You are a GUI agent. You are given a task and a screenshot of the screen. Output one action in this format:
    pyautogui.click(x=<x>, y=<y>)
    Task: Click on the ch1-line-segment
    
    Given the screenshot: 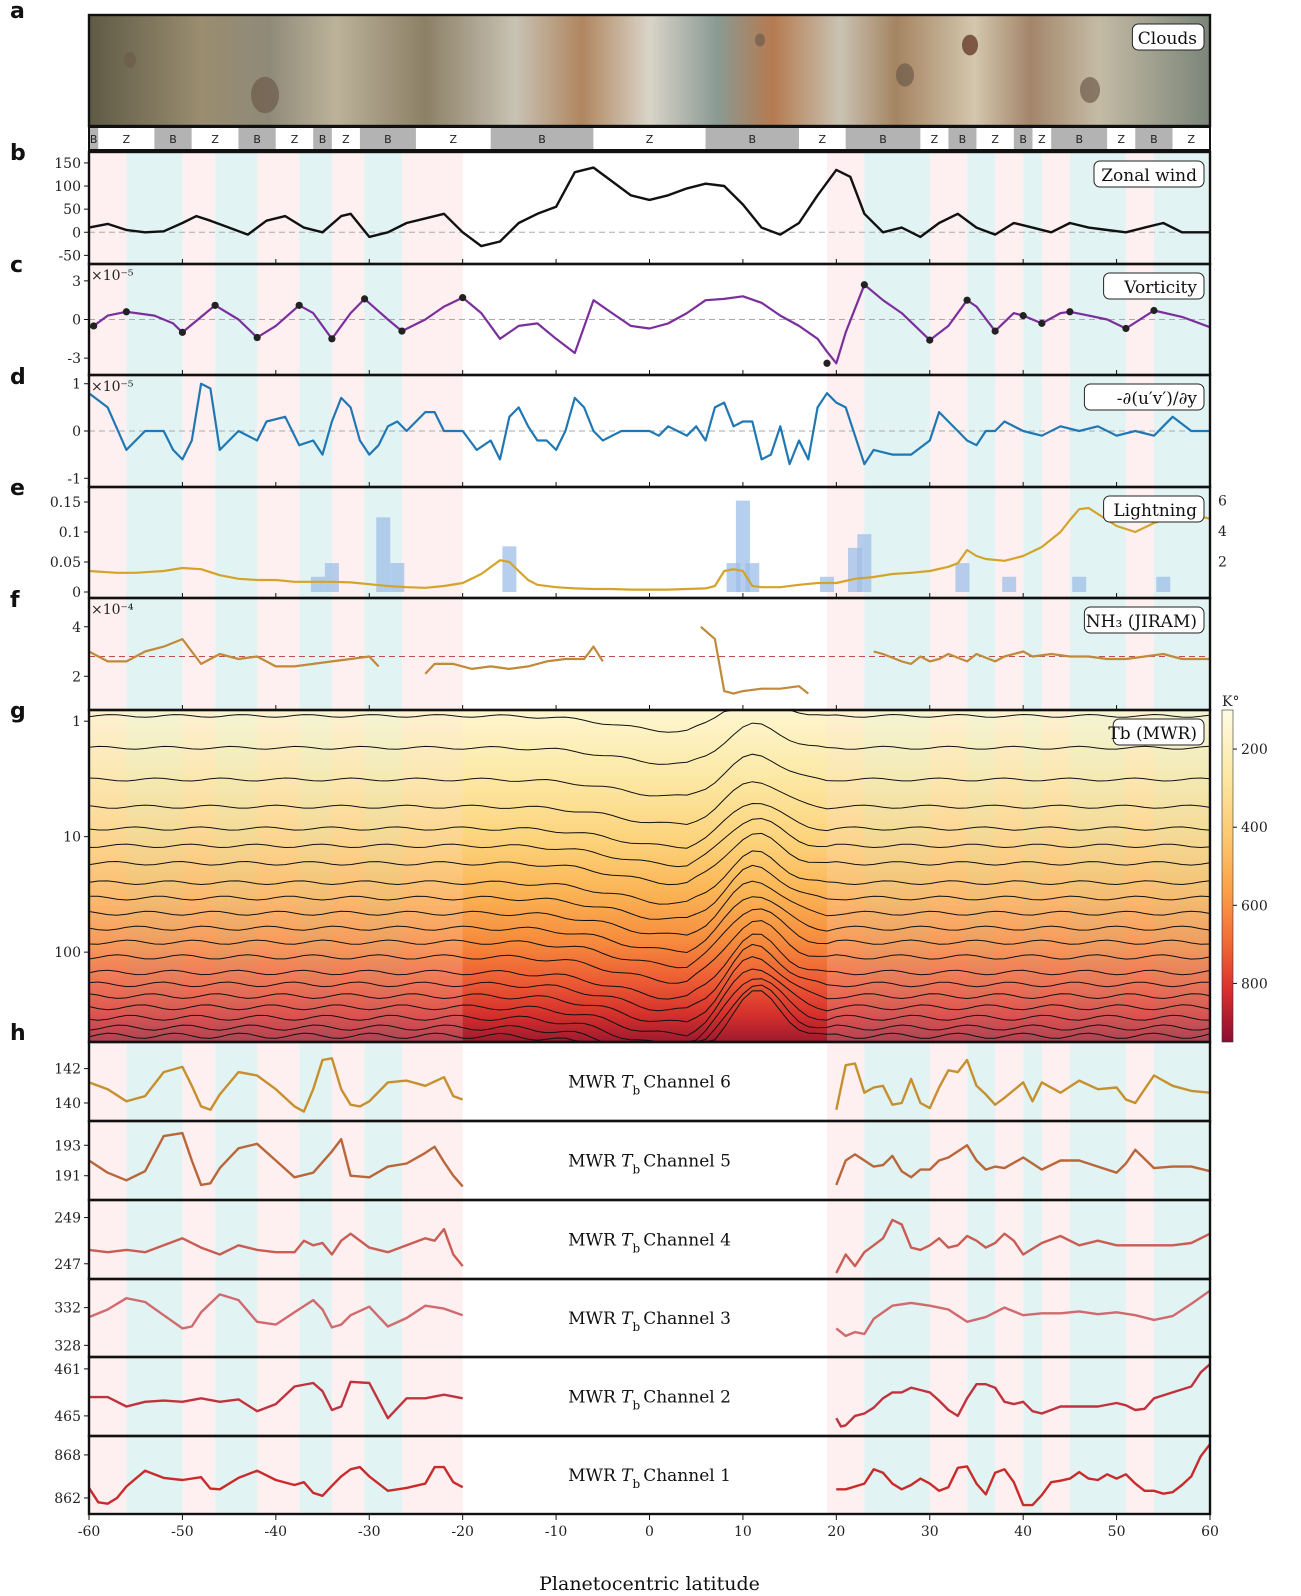 What is the action you would take?
    pyautogui.click(x=1023, y=1475)
    